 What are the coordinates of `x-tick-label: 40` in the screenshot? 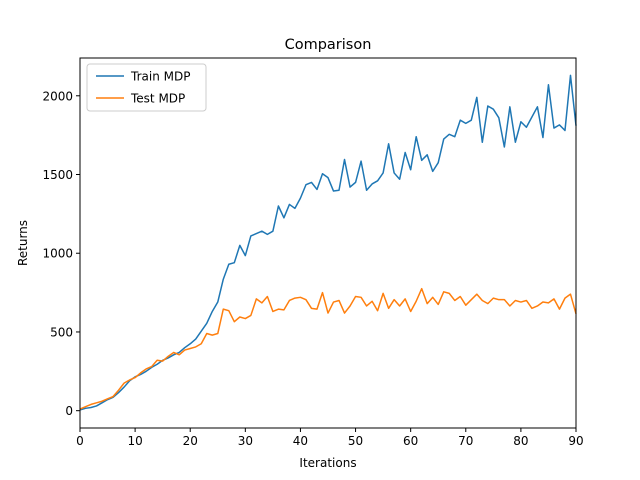 It's located at (300, 441).